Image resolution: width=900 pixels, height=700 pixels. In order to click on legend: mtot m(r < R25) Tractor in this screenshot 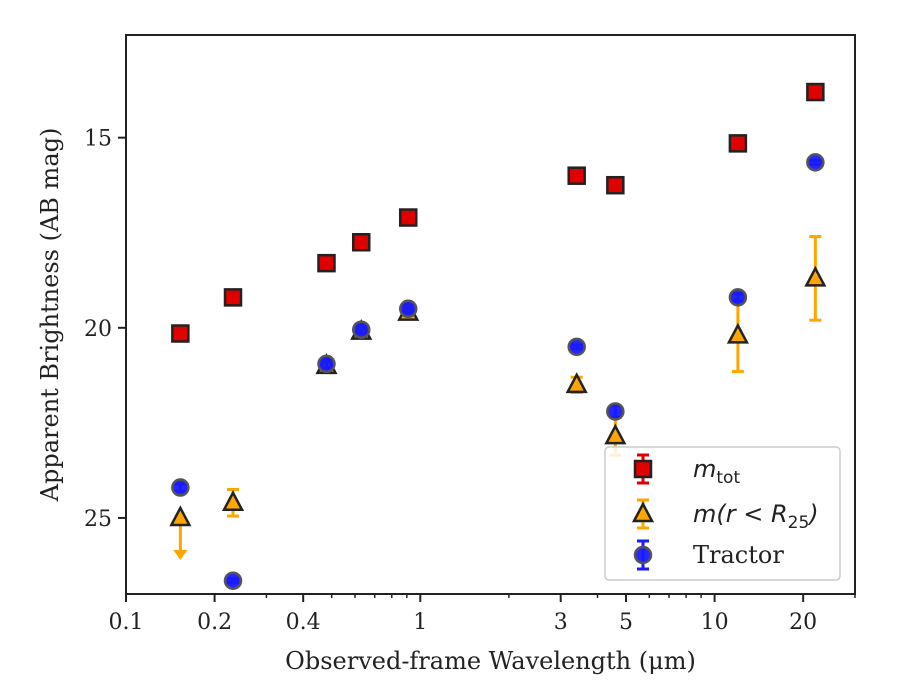, I will do `click(722, 513)`.